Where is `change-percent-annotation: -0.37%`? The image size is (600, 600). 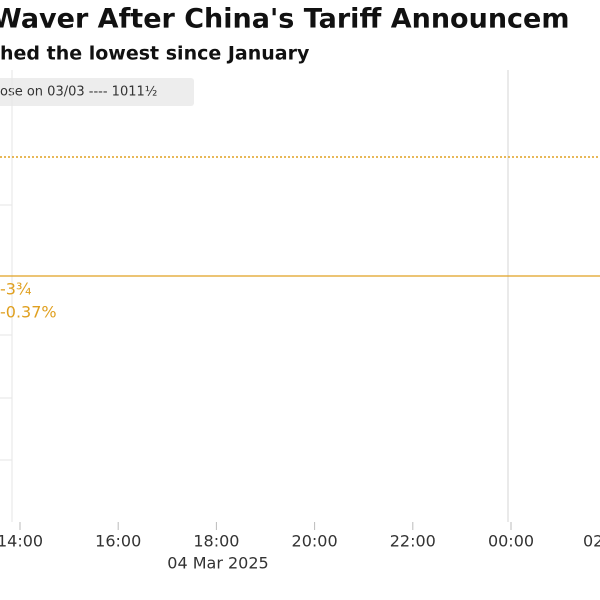
change-percent-annotation: -0.37% is located at coordinates (28, 312).